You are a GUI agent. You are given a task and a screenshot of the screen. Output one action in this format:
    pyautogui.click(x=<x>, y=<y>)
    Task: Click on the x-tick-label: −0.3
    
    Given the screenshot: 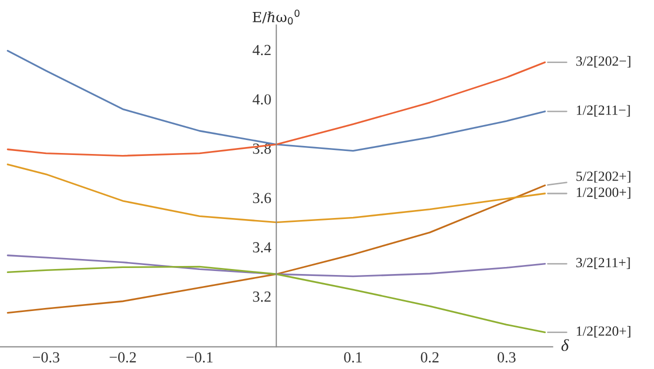 What is the action you would take?
    pyautogui.click(x=46, y=357)
    